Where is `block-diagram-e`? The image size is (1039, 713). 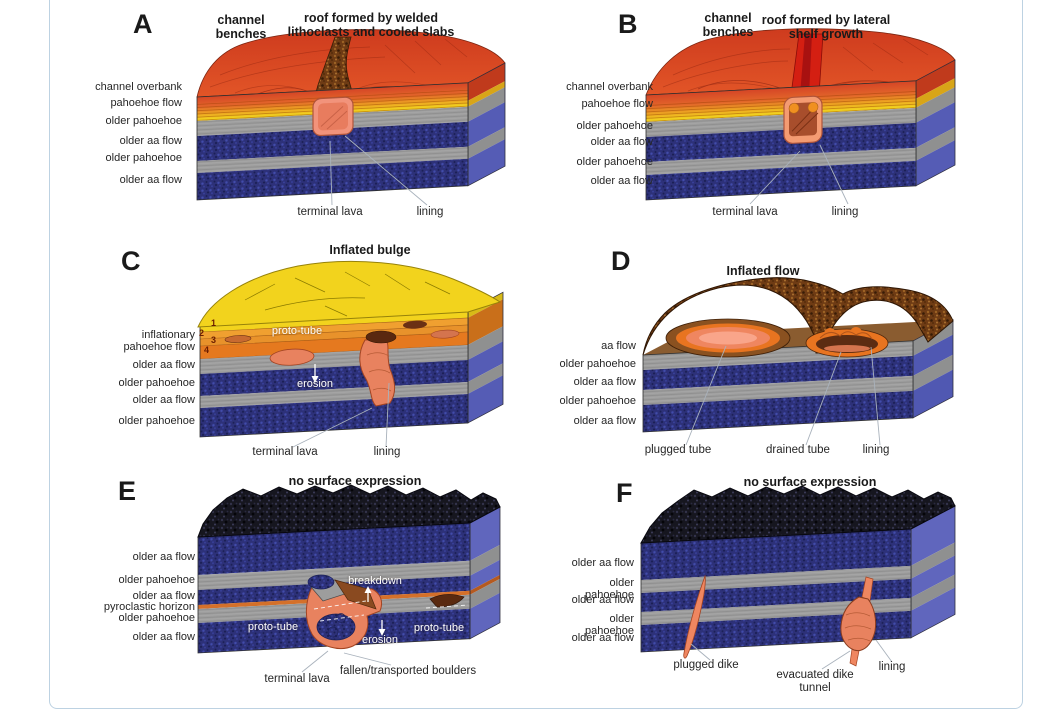
block-diagram-e is located at coordinates (349, 578).